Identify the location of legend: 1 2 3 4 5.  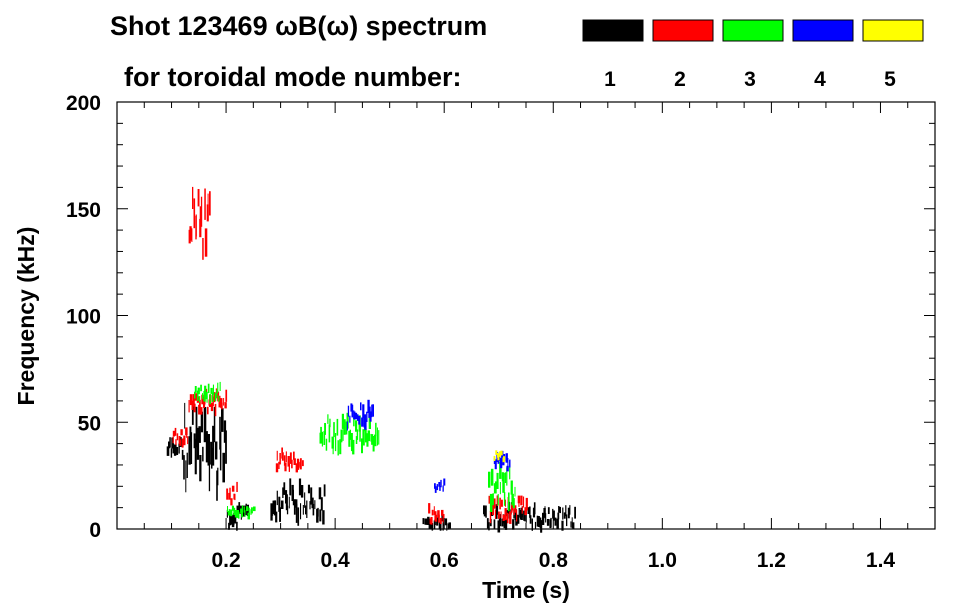
(753, 55).